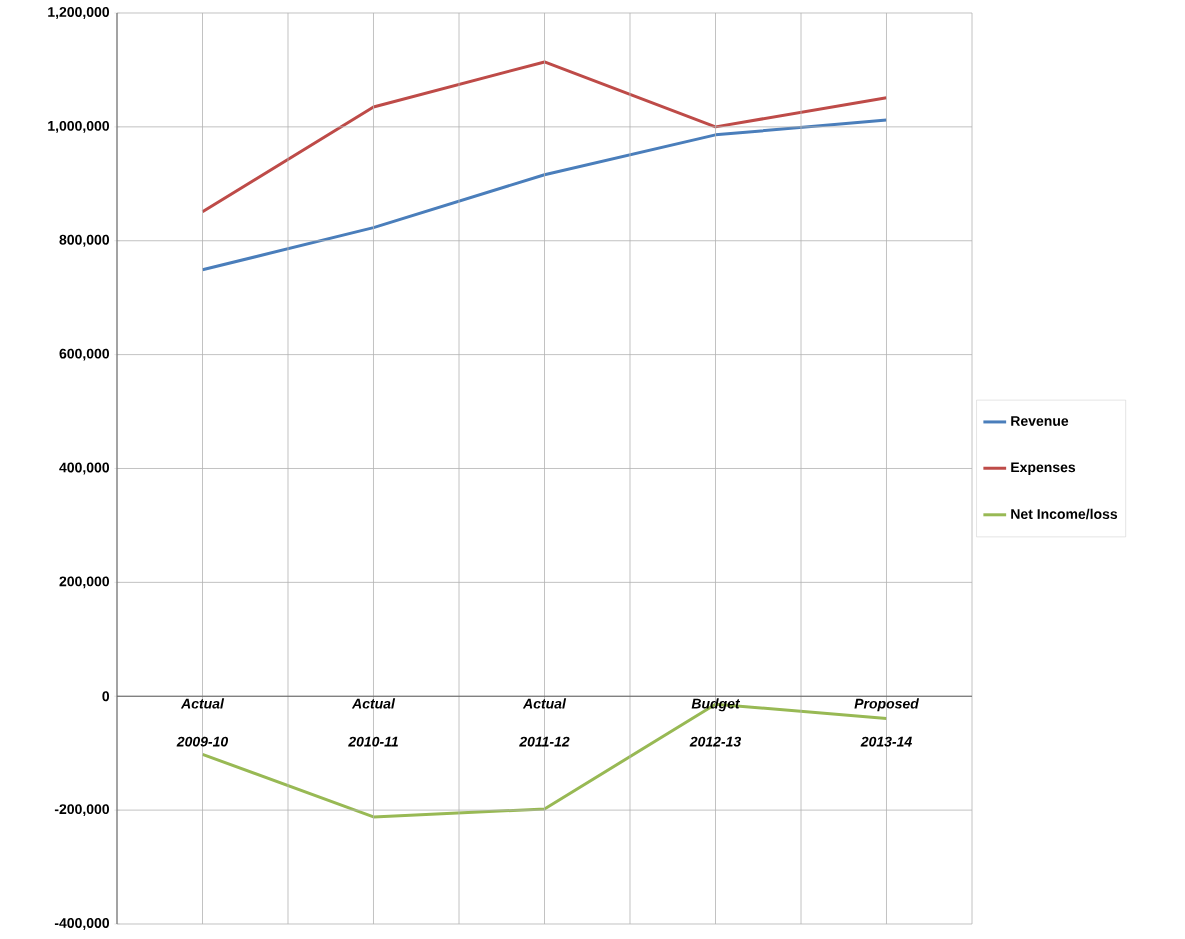 The height and width of the screenshot is (939, 1185). Describe the element at coordinates (106, 696) in the screenshot. I see `y-tick-label: 0` at that location.